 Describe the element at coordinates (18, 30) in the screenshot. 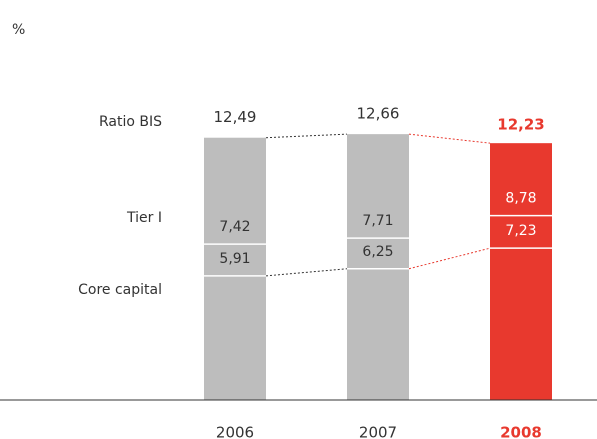

I see `unit-label: %` at that location.